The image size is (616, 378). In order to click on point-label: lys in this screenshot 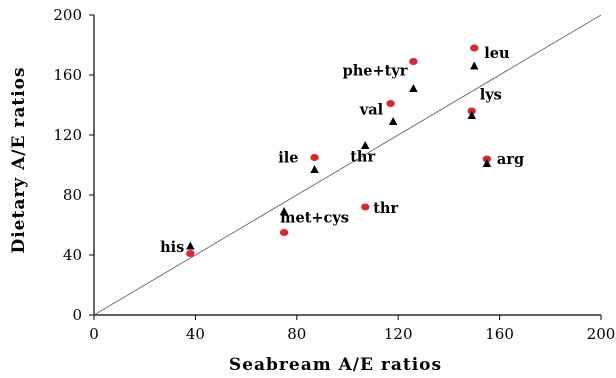, I will do `click(491, 95)`.